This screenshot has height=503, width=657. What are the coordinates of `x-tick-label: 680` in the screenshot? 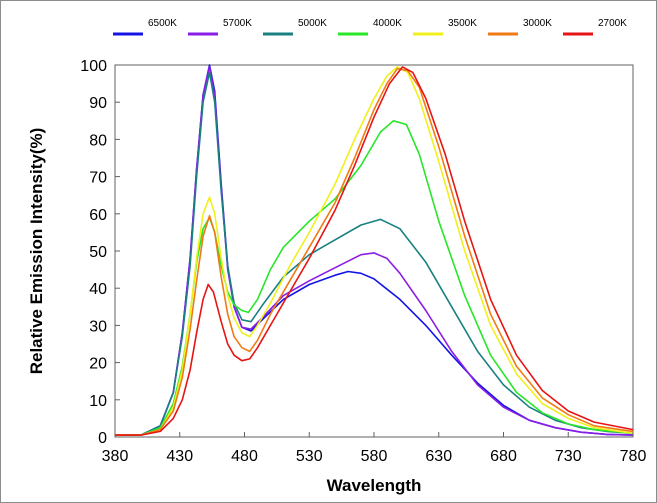 It's located at (503, 456).